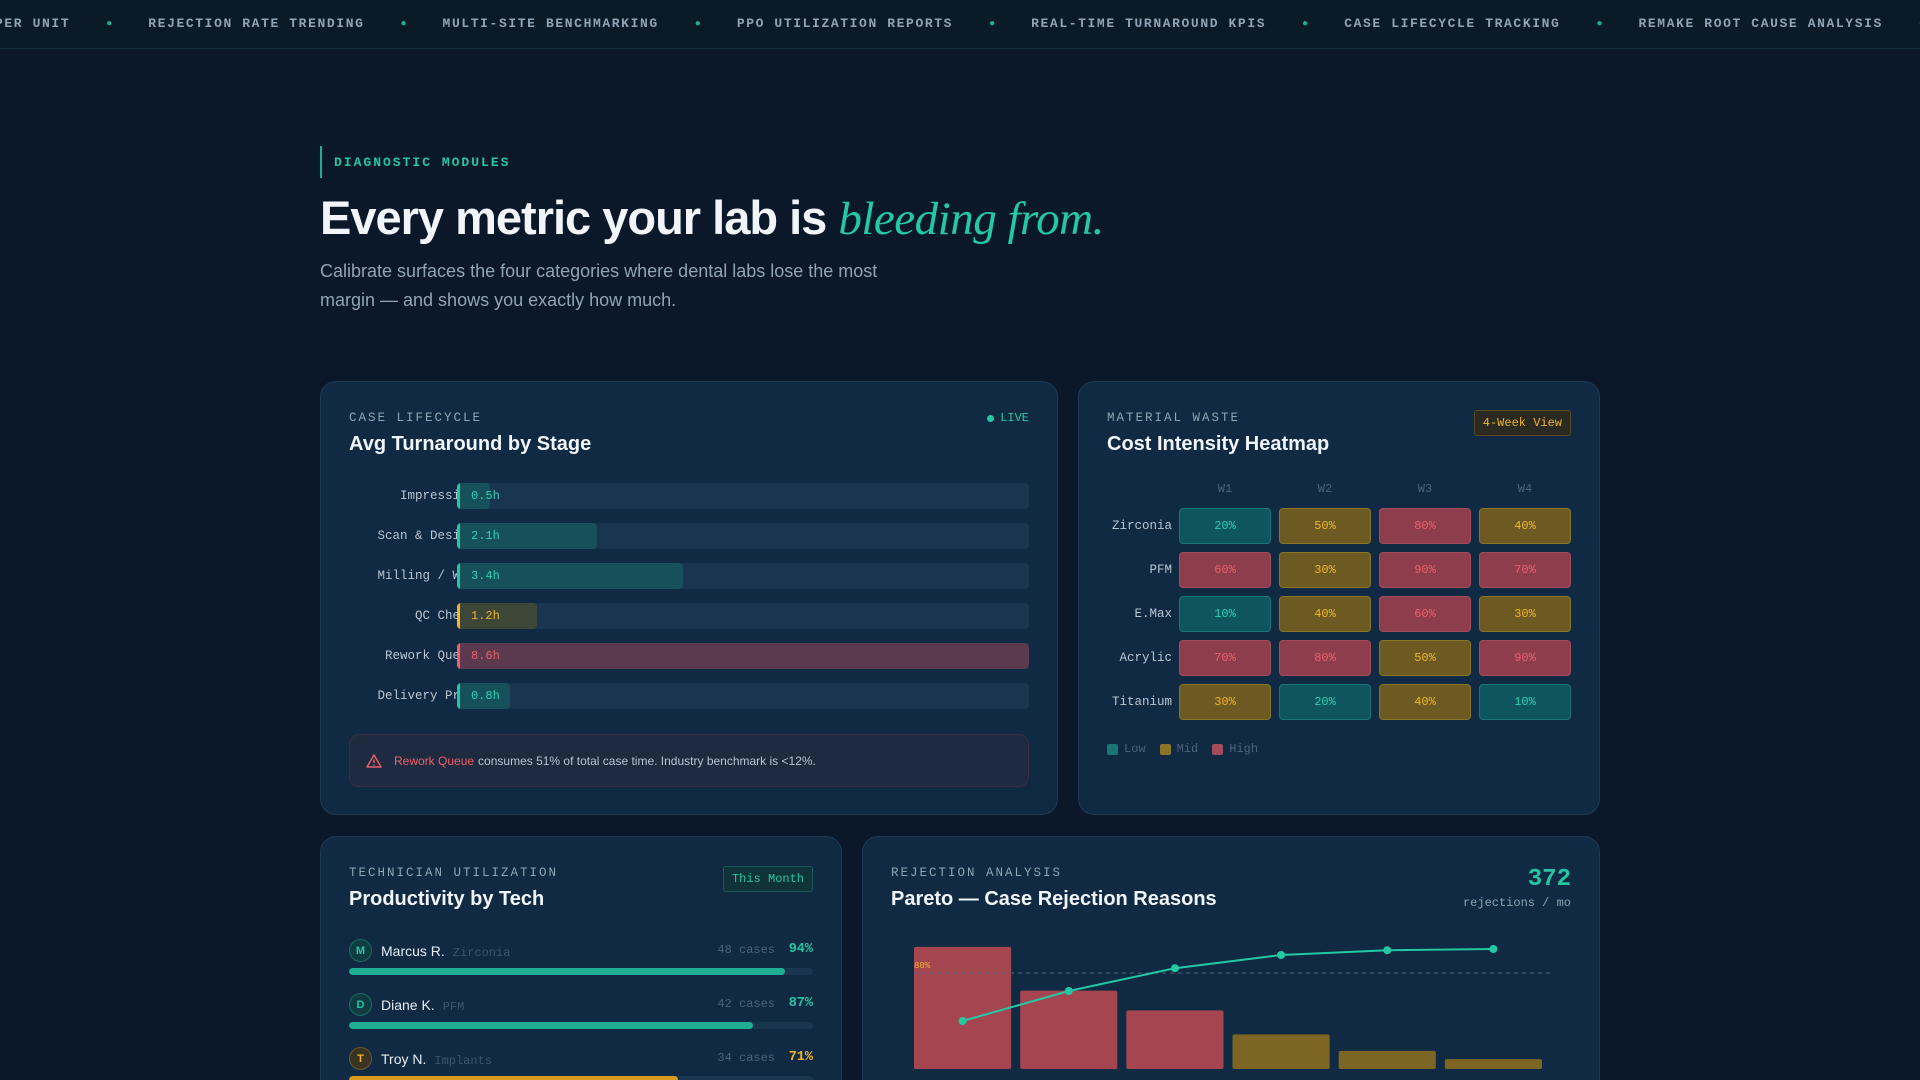  What do you see at coordinates (485, 656) in the screenshot?
I see `stage-value: 8.6h` at bounding box center [485, 656].